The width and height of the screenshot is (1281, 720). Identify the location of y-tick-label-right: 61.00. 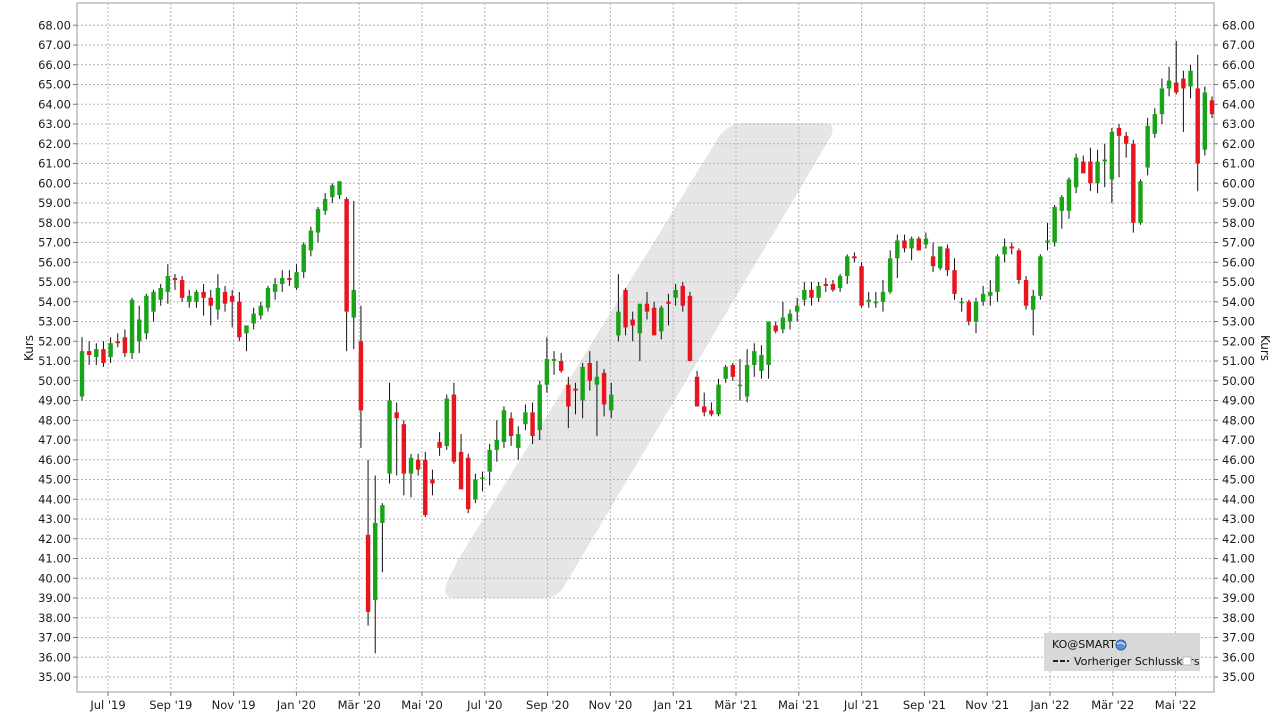
(1238, 164).